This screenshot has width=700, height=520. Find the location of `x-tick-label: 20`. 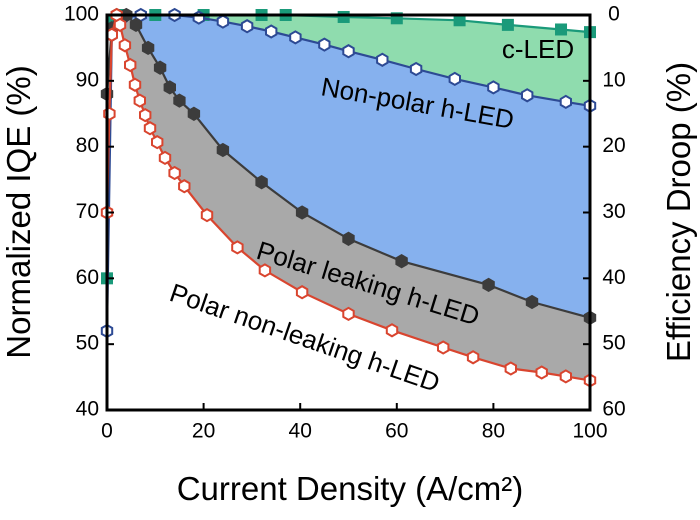

x-tick-label: 20 is located at coordinates (203, 431).